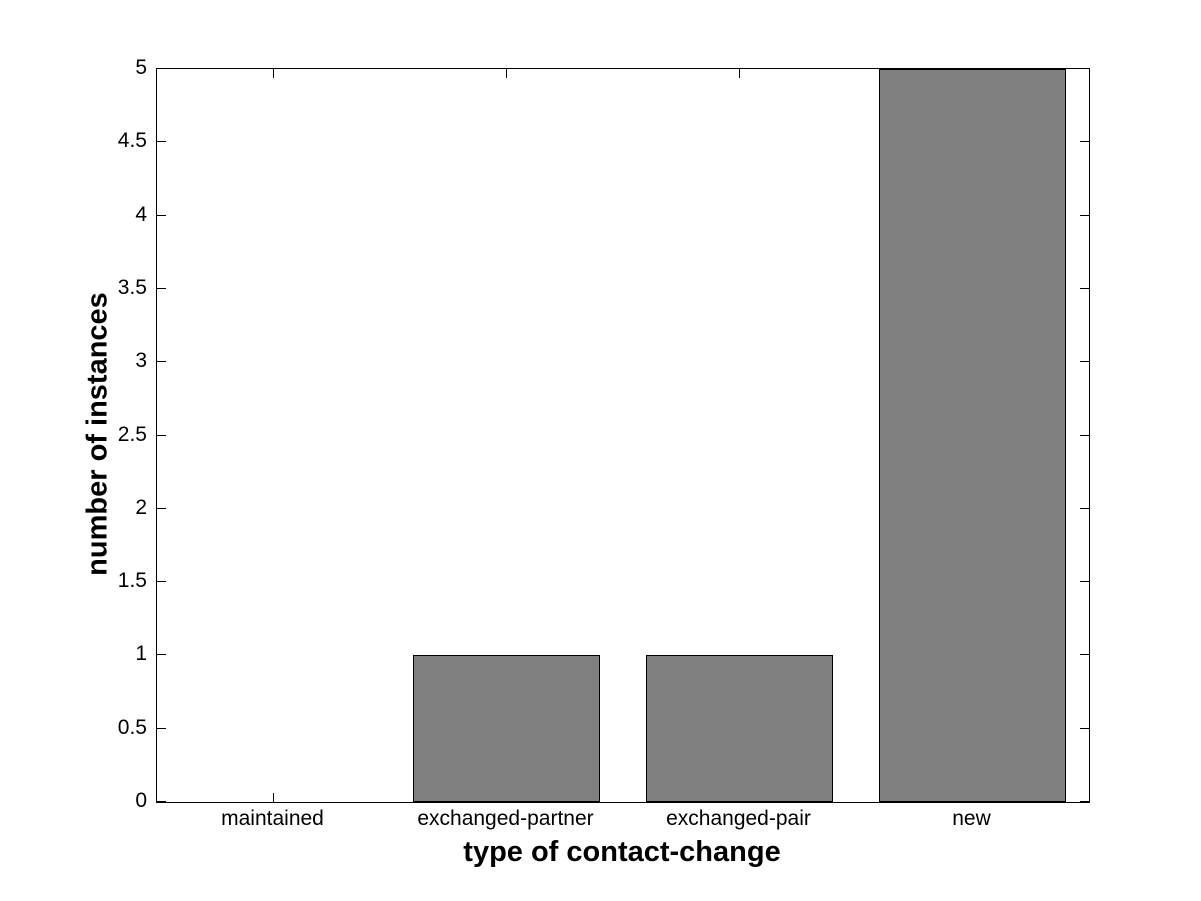 The height and width of the screenshot is (901, 1201). Describe the element at coordinates (972, 435) in the screenshot. I see `bar-new` at that location.